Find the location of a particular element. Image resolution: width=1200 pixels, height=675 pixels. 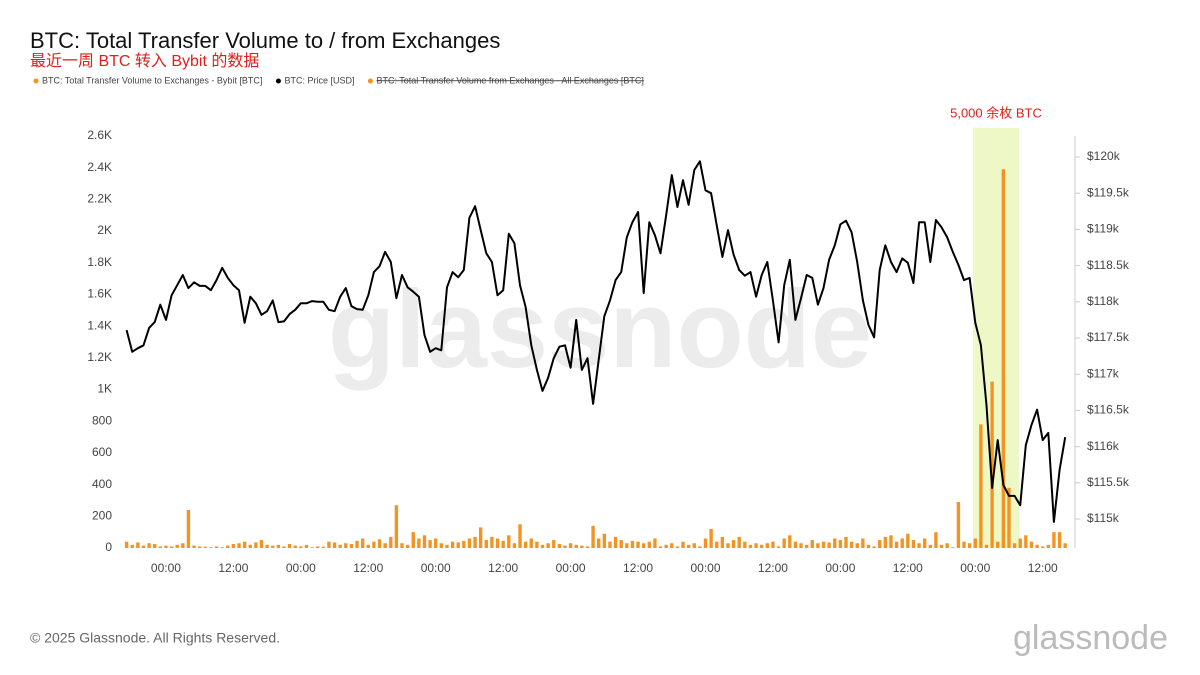

y2-tick-label: $115k is located at coordinates (1103, 518).